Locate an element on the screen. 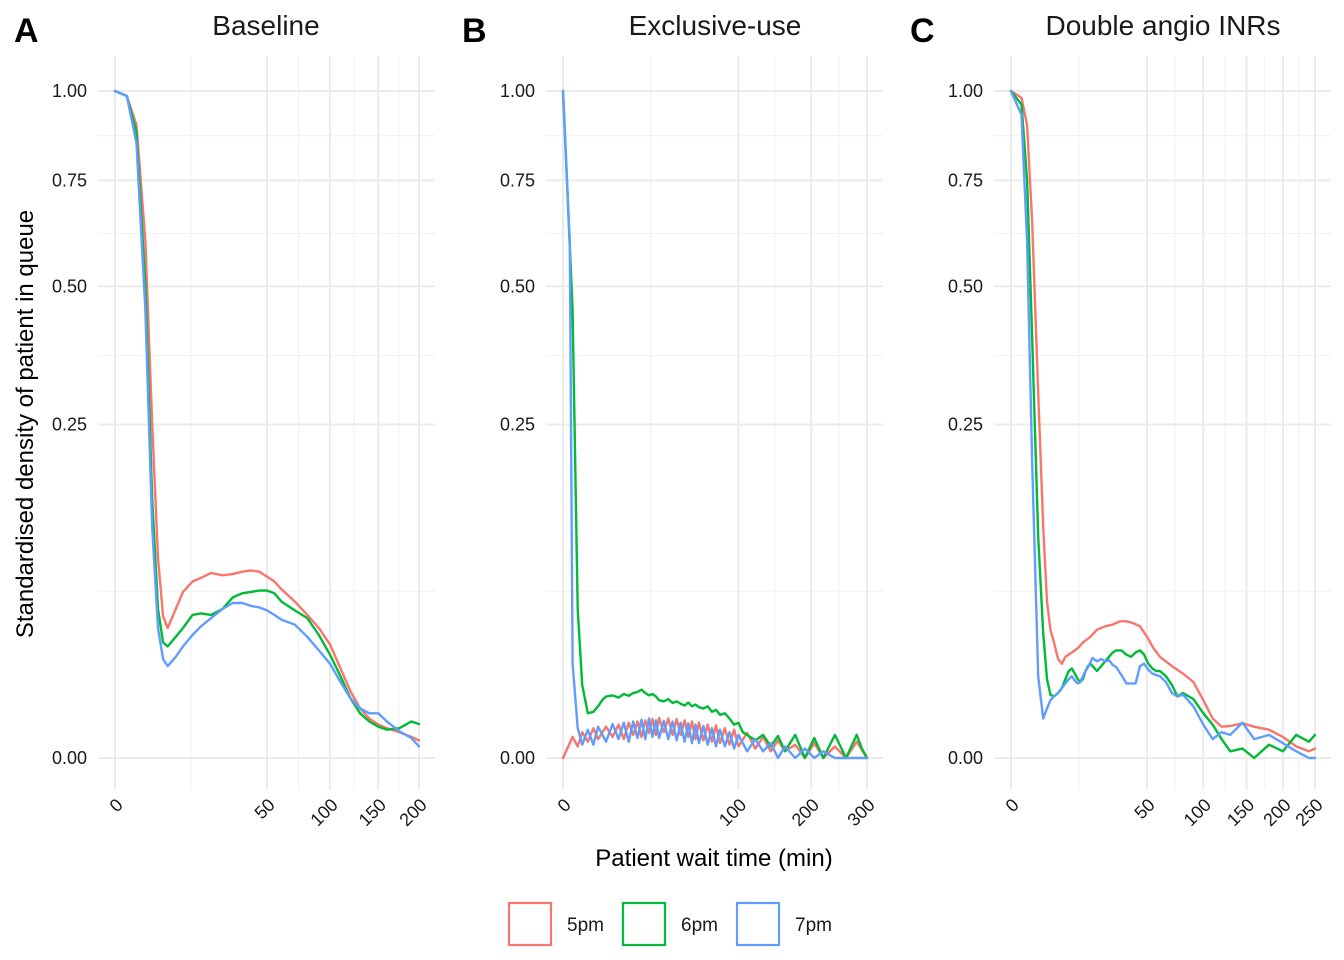  legend-key-6pm is located at coordinates (644, 924).